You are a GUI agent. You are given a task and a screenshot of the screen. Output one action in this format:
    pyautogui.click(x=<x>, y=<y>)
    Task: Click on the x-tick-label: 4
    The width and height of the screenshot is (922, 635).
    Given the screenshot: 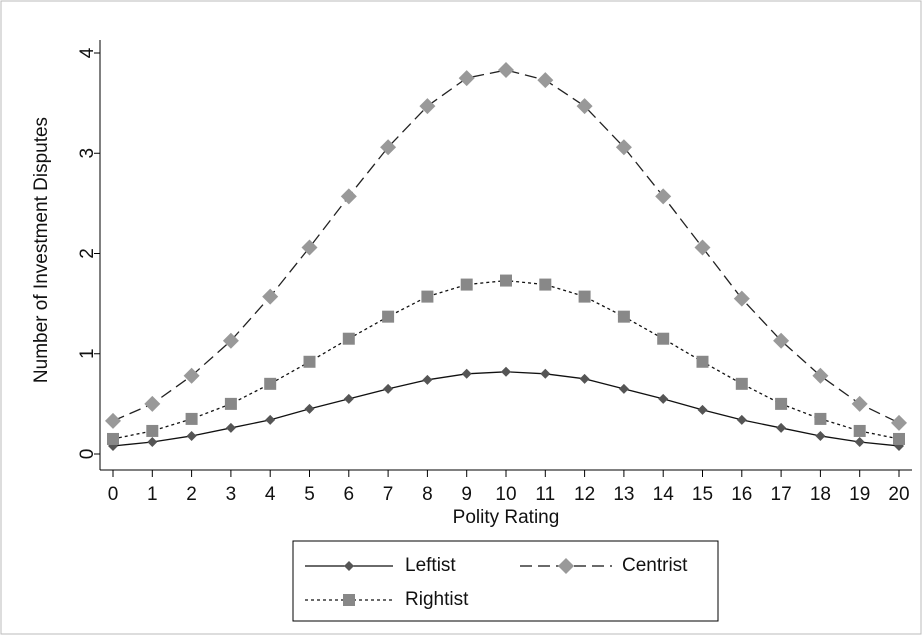 What is the action you would take?
    pyautogui.click(x=270, y=494)
    